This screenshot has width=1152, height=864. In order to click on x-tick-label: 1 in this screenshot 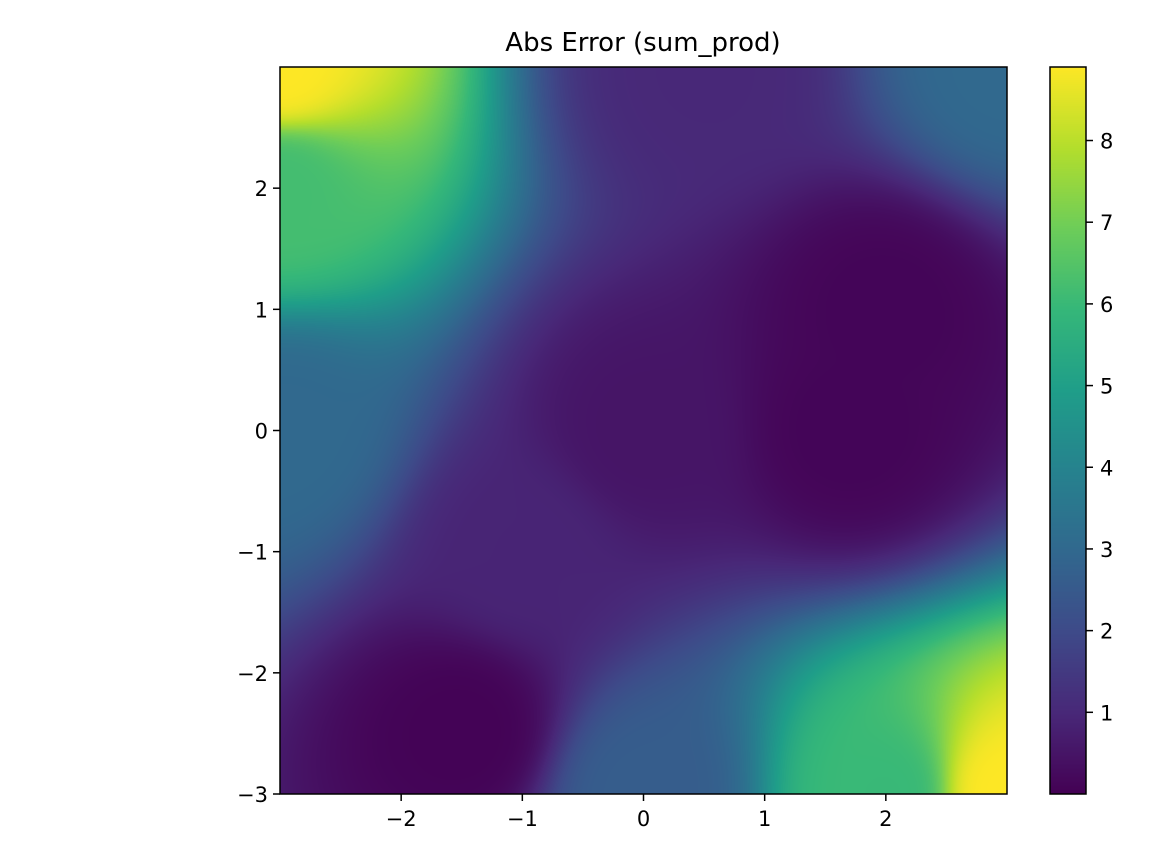, I will do `click(764, 819)`.